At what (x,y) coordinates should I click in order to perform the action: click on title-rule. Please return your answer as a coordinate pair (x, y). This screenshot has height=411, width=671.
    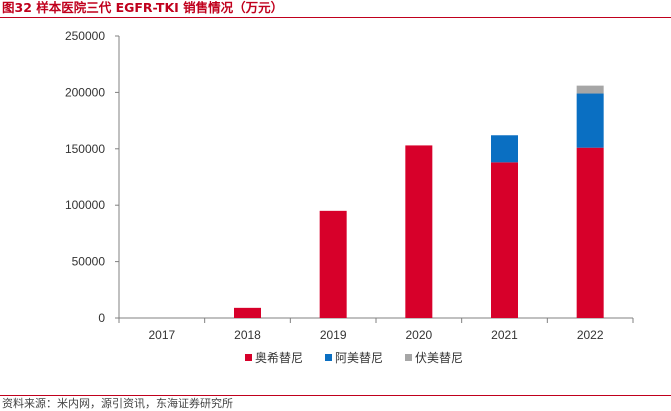
    Looking at the image, I should click on (335, 17).